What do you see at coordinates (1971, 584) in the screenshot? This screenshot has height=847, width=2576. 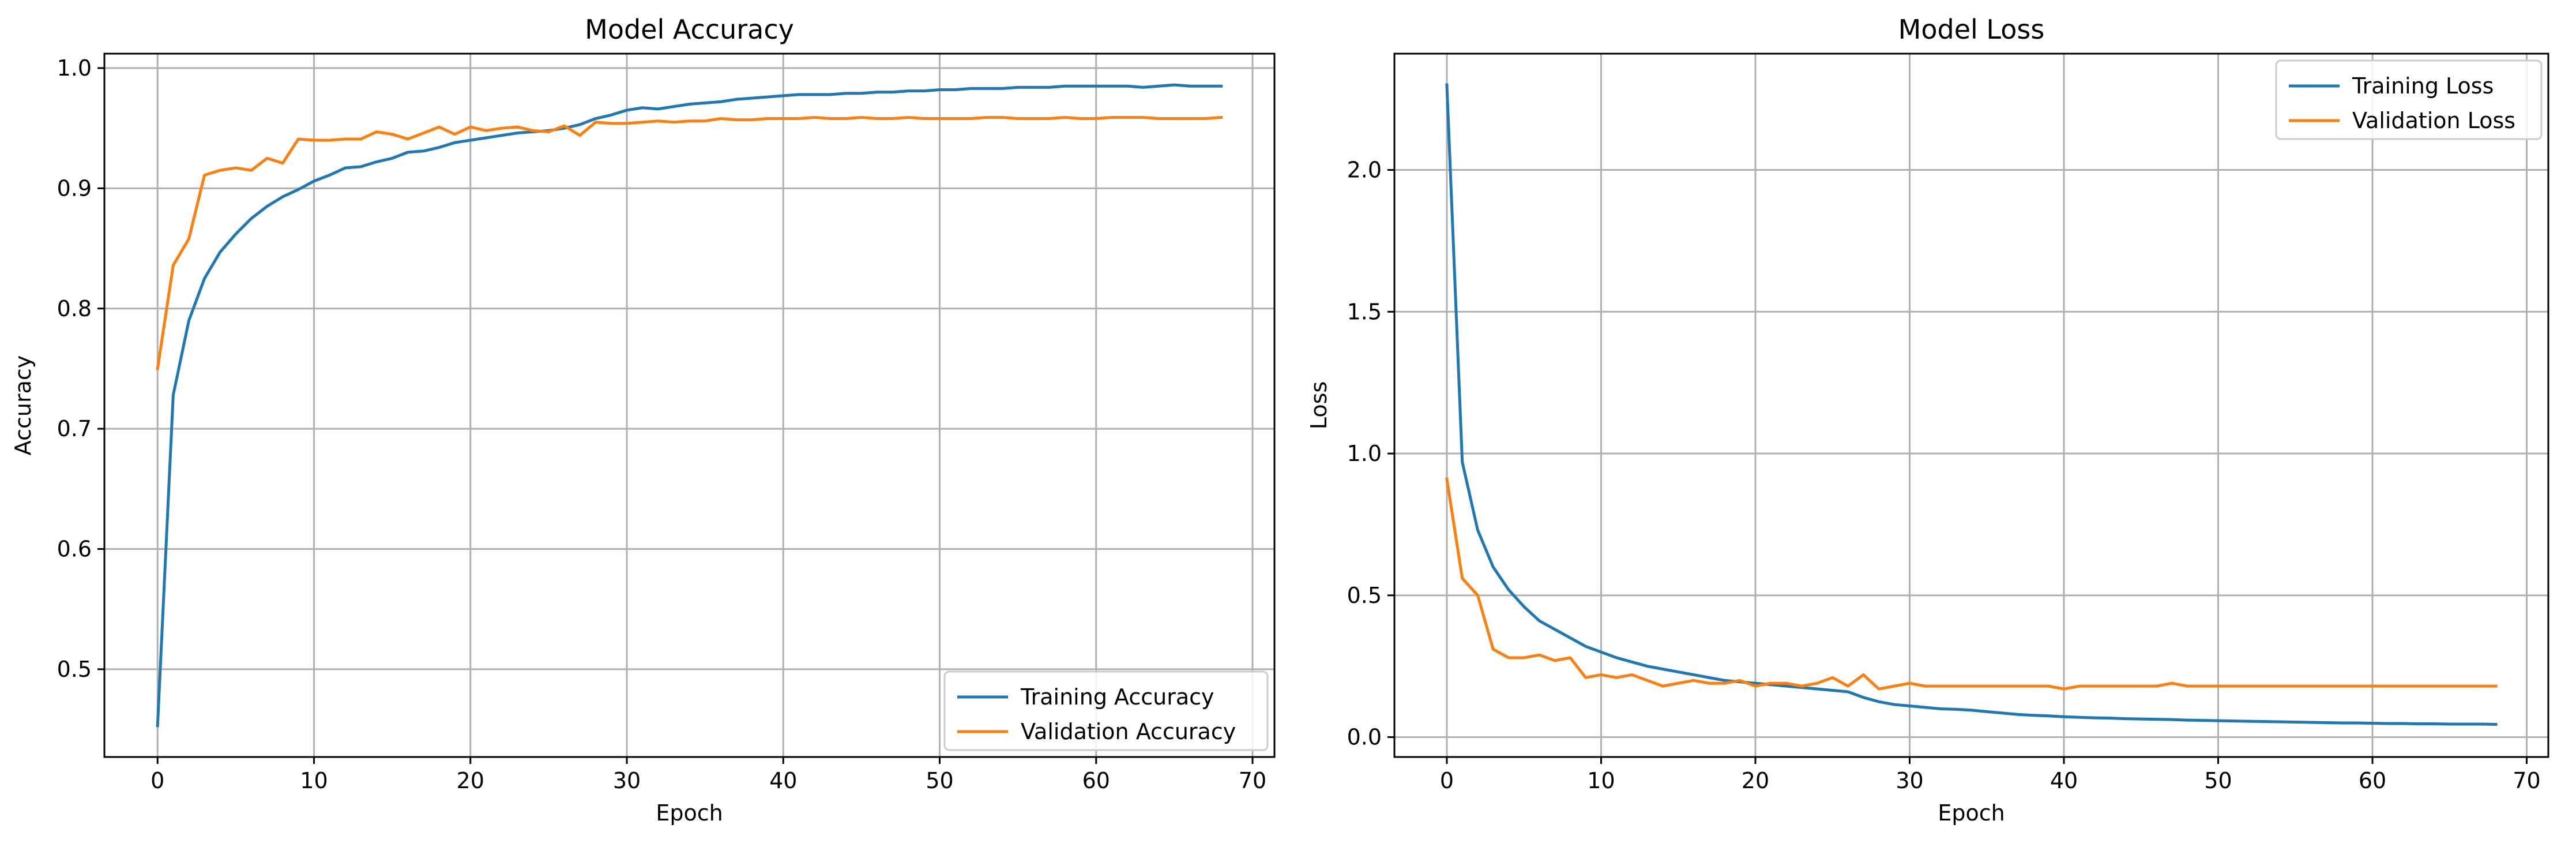 I see `series-line-validation-loss` at bounding box center [1971, 584].